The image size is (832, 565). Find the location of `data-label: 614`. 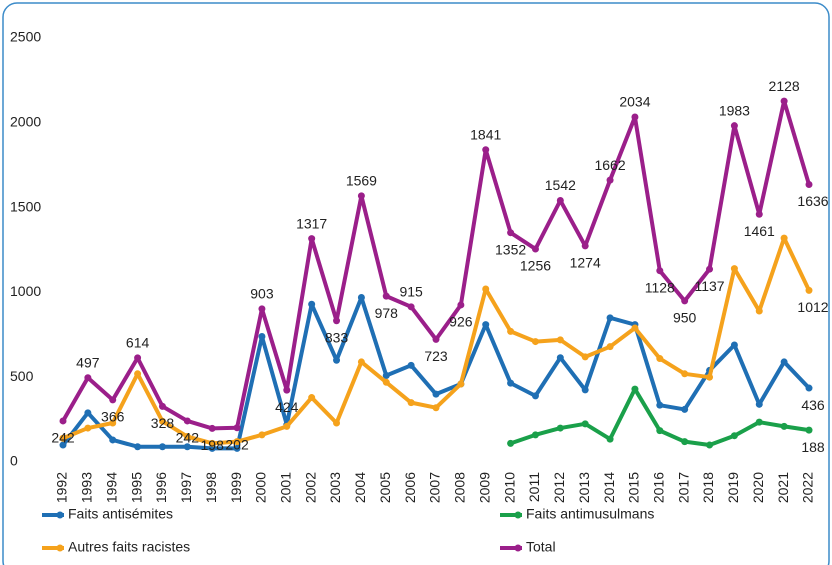

data-label: 614 is located at coordinates (138, 343).